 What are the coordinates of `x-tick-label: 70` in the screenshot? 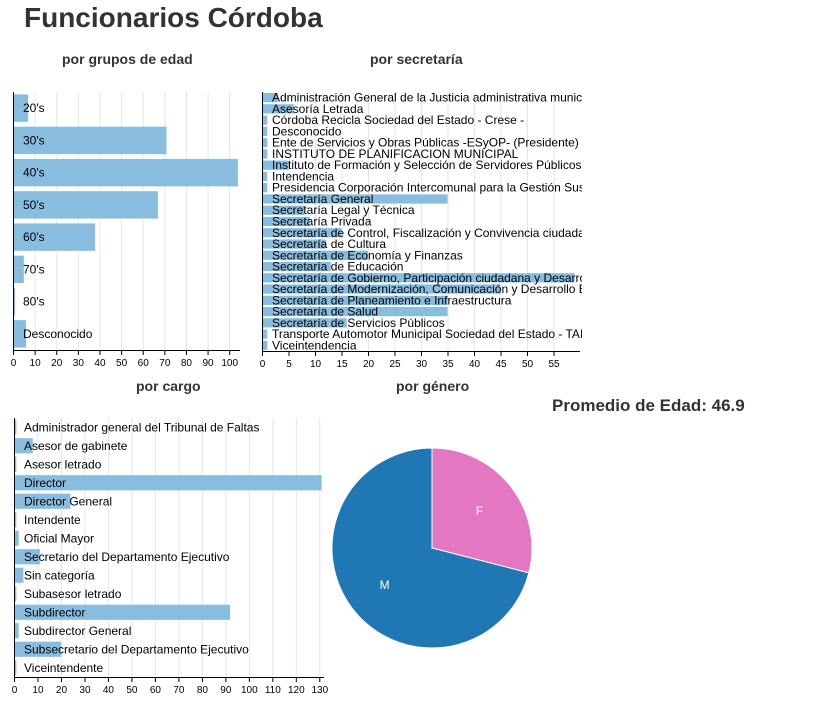 It's located at (179, 690).